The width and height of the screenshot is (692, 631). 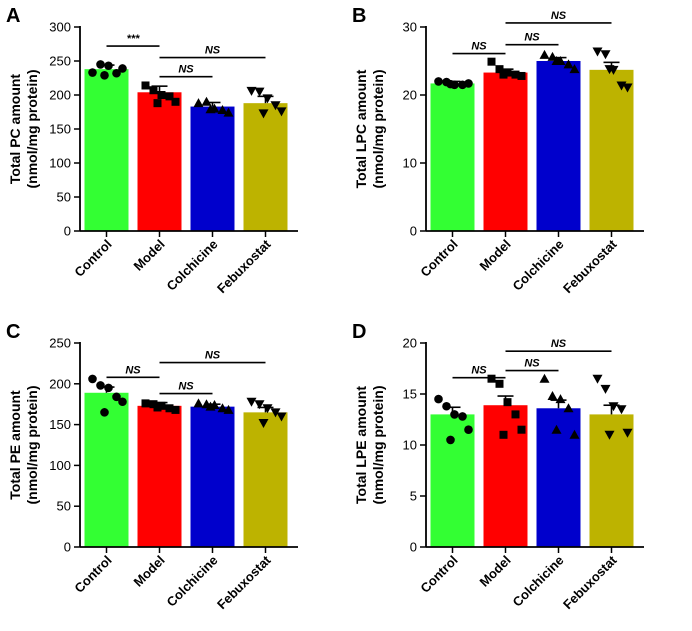 I want to click on x-category-label-d-control: Control, so click(x=438, y=574).